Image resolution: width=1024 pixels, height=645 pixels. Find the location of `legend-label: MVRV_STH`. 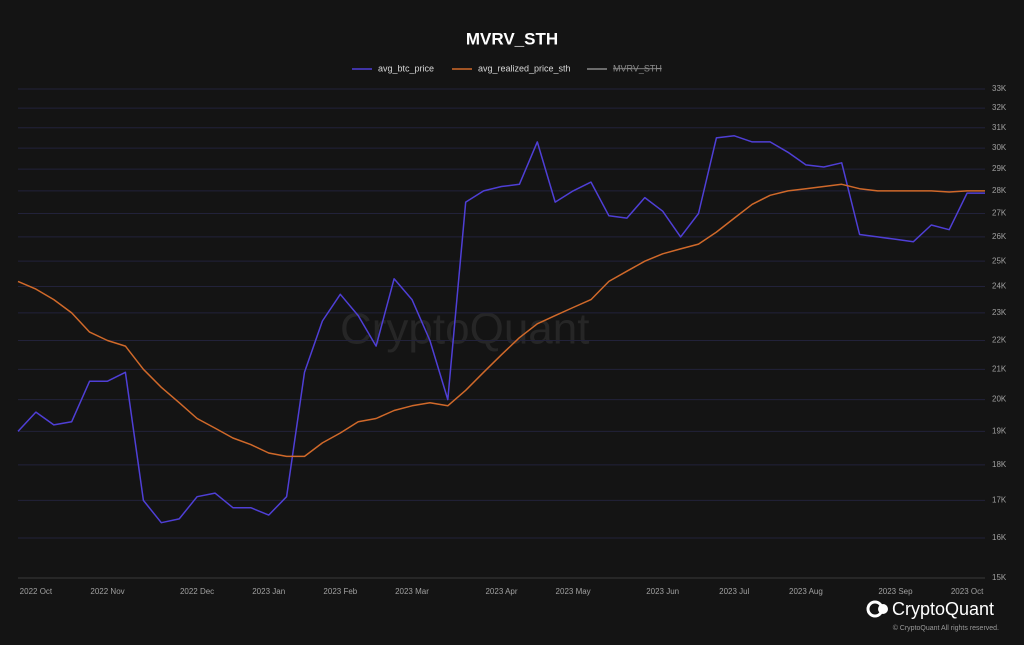

legend-label: MVRV_STH is located at coordinates (637, 68).